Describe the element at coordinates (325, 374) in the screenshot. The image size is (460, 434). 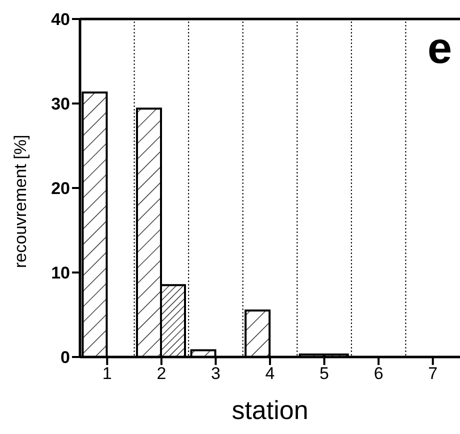
I see `x-tick-label: 5` at that location.